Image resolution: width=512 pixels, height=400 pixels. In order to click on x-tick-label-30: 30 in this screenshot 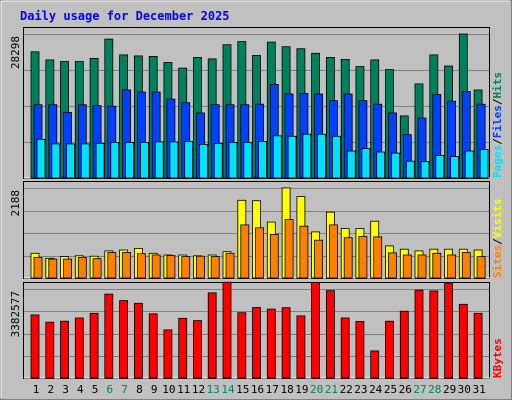, I will do `click(464, 389)`.